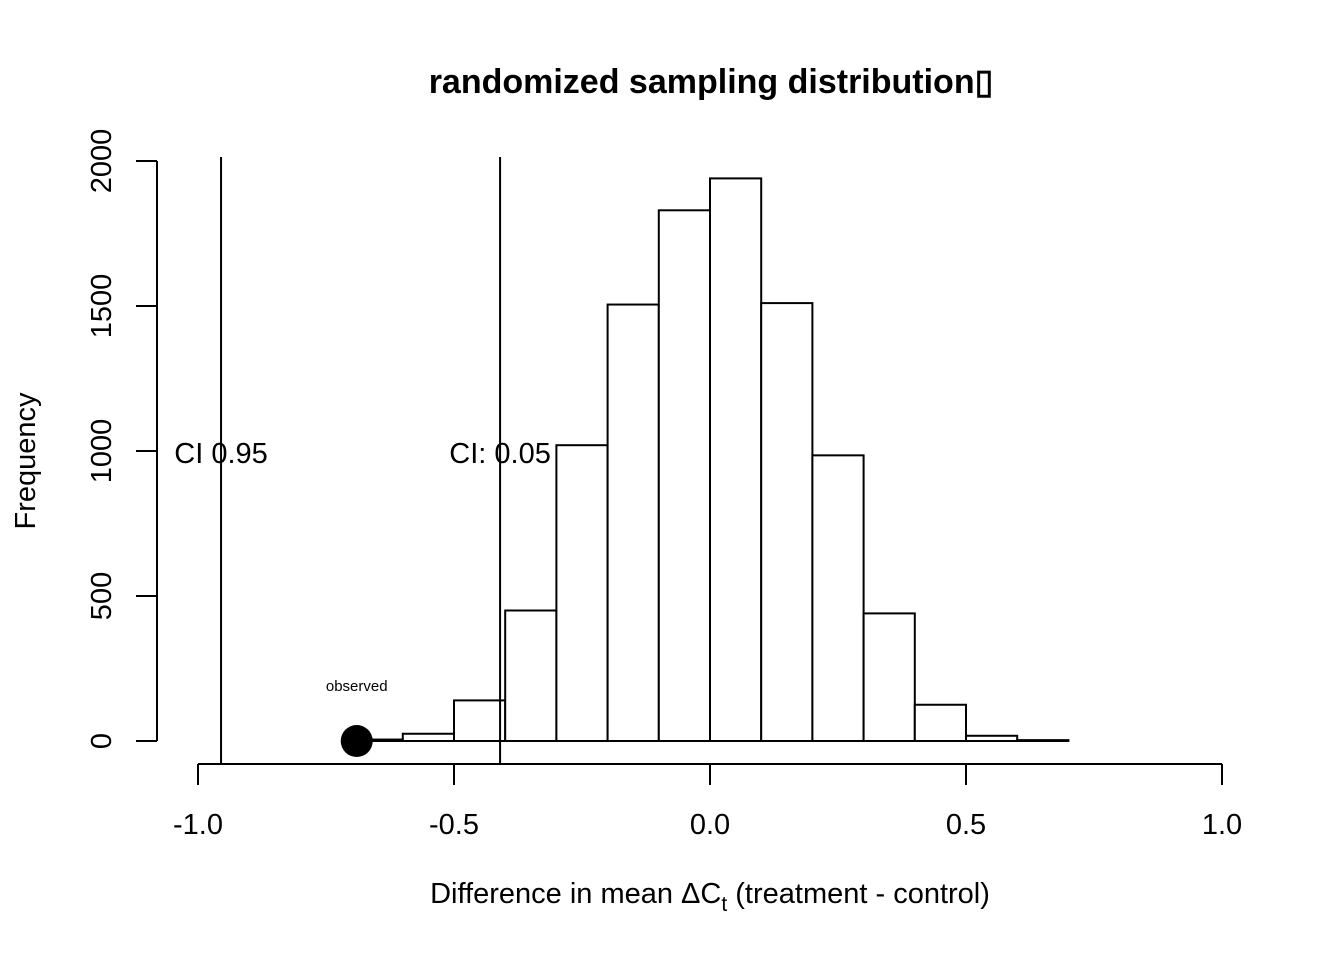 This screenshot has height=960, width=1344. I want to click on y-axis: 0 500 1000 1500 2000, so click(122, 439).